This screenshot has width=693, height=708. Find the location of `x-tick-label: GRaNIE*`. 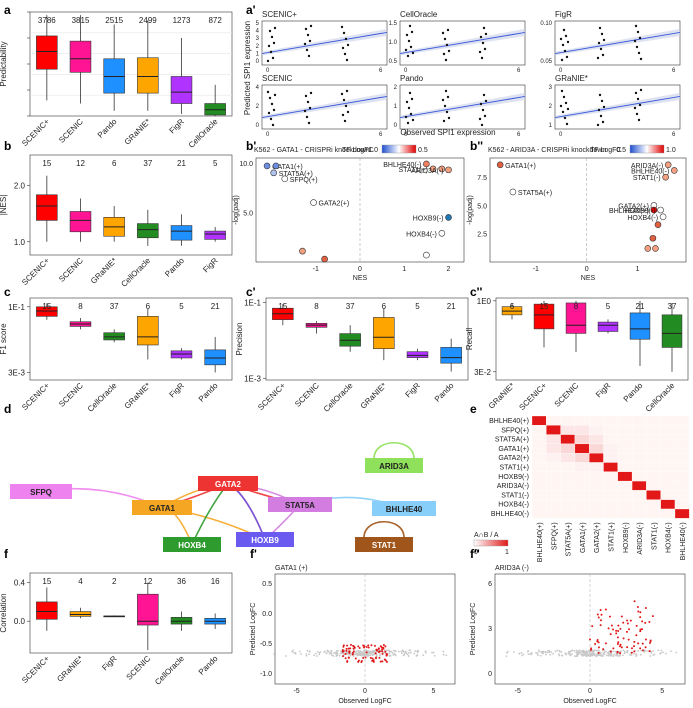

x-tick-label: GRaNIE* is located at coordinates (138, 132).